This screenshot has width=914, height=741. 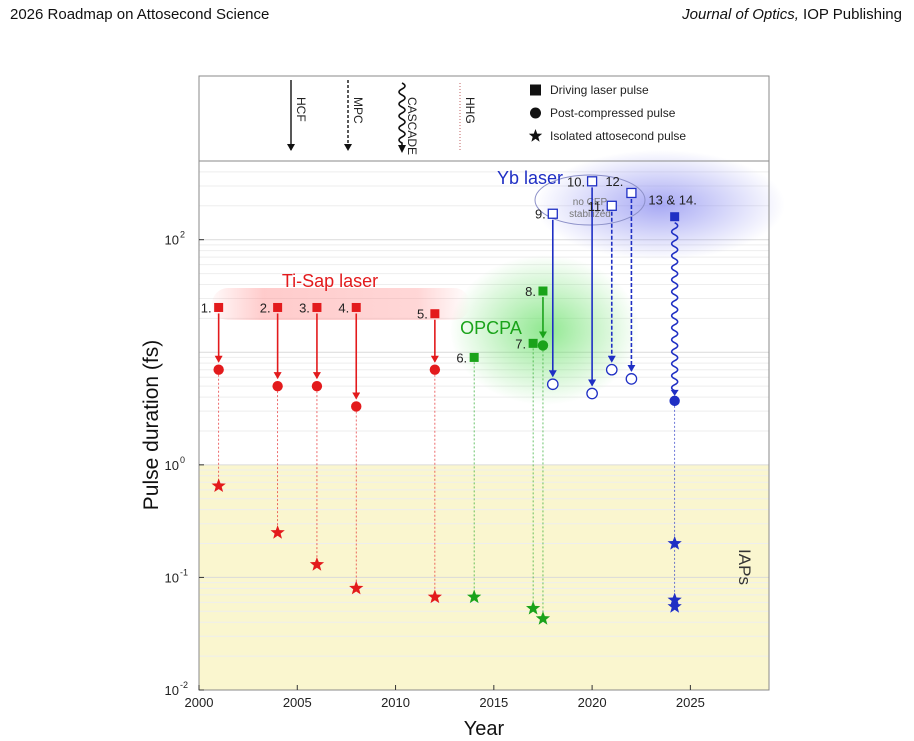 What do you see at coordinates (690, 702) in the screenshot?
I see `x-tick-label: 2025` at bounding box center [690, 702].